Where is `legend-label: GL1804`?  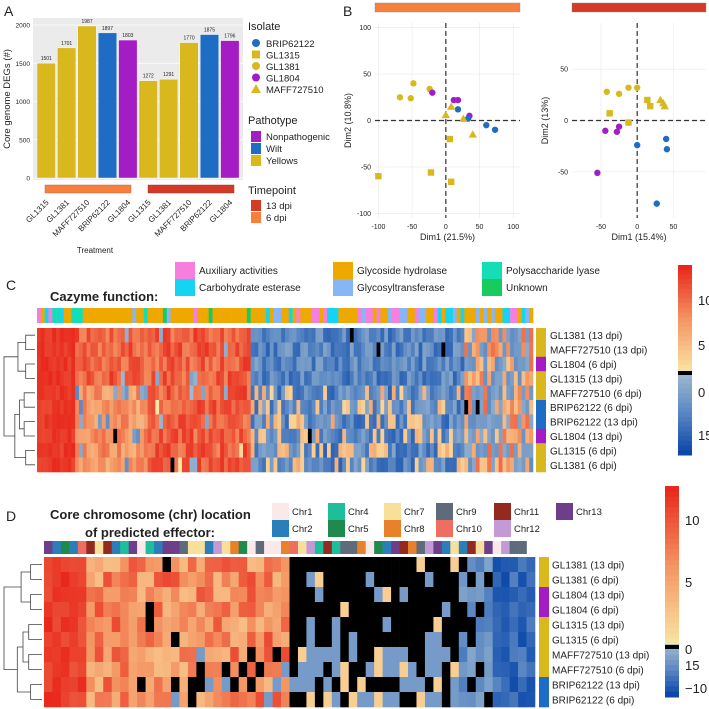
legend-label: GL1804 is located at coordinates (283, 79).